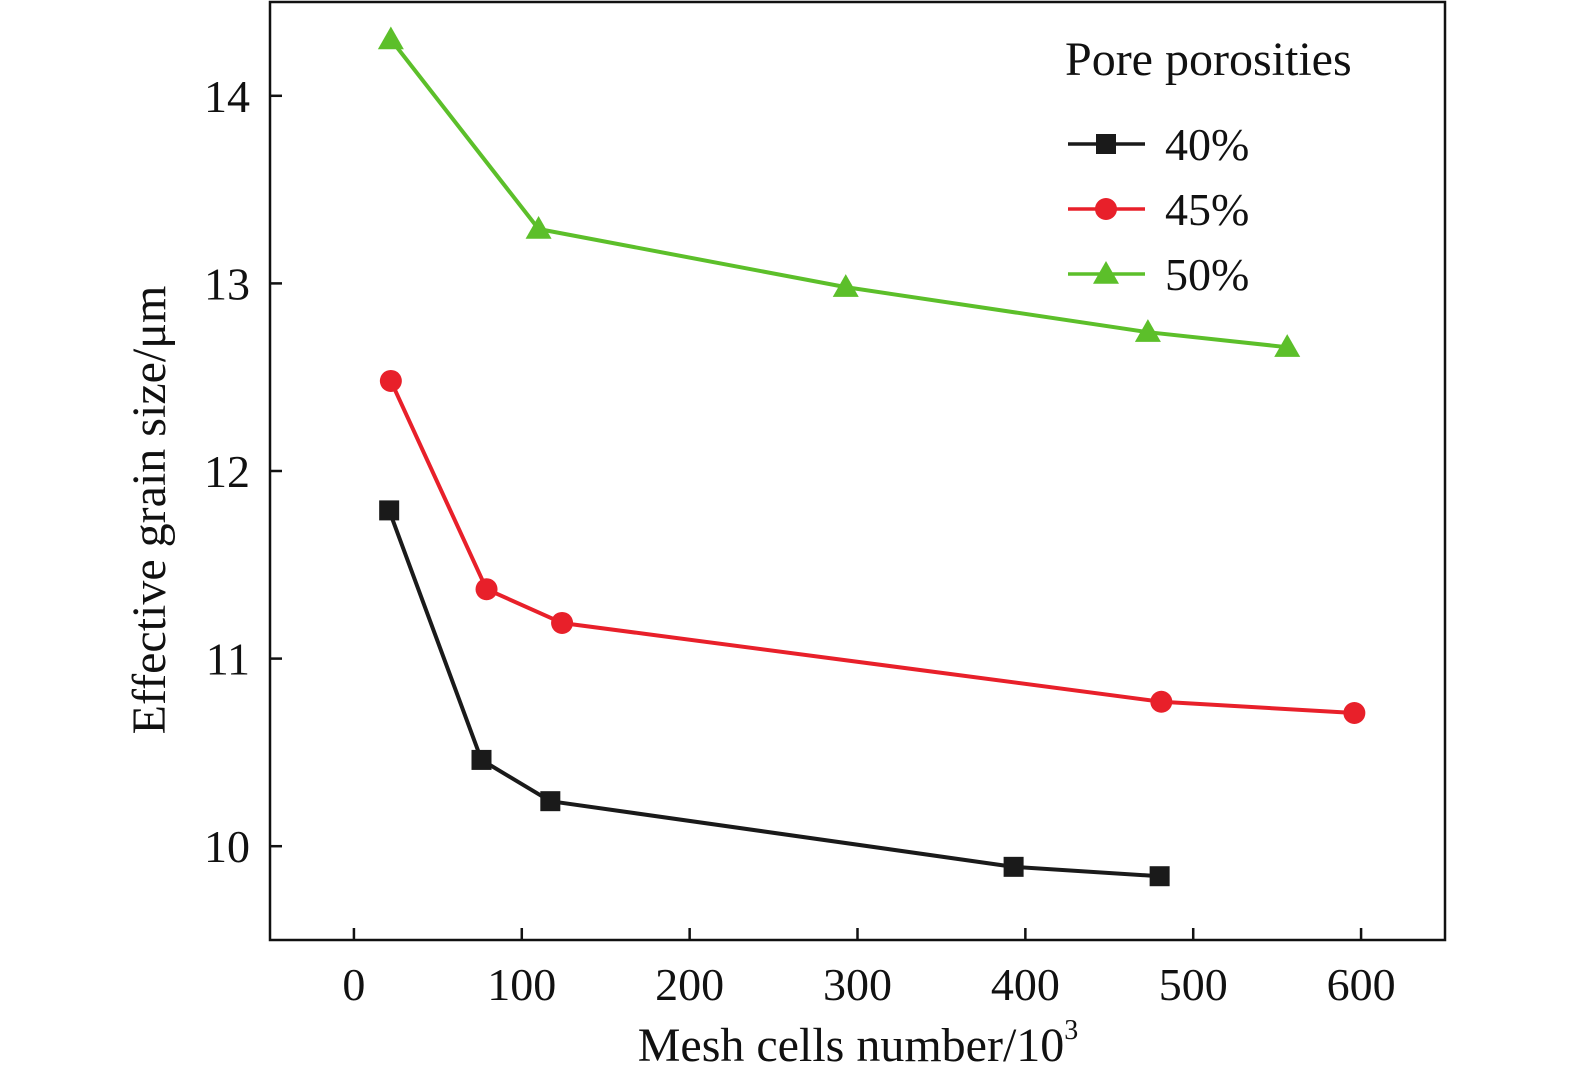 The image size is (1575, 1083). Describe the element at coordinates (227, 471) in the screenshot. I see `y-tick-label: 12` at that location.